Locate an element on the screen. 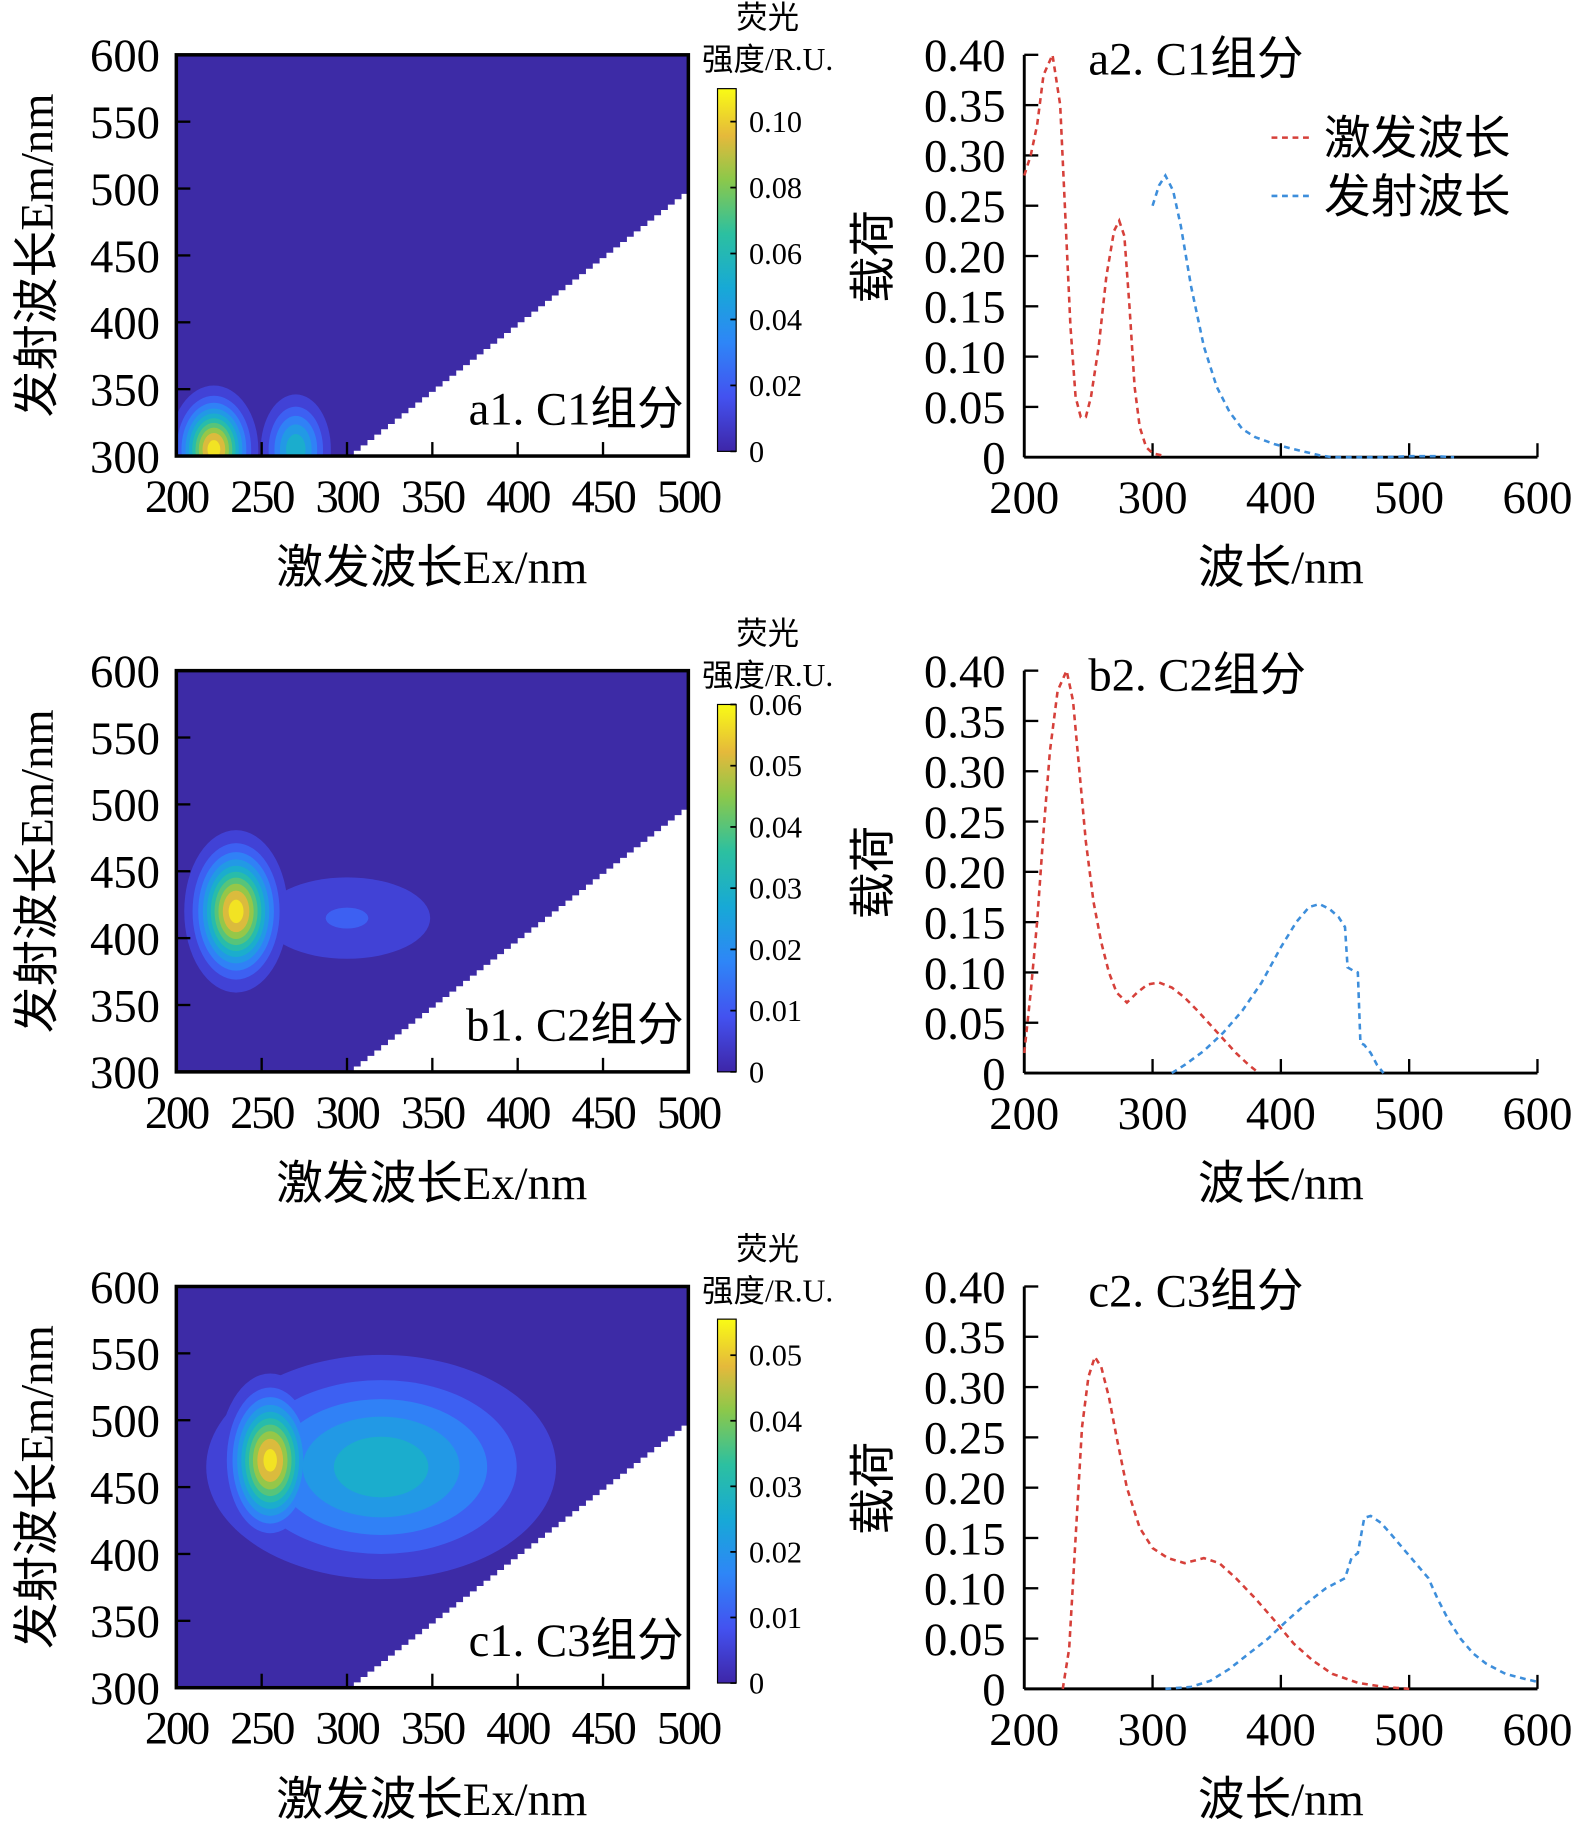 The height and width of the screenshot is (1823, 1575). y-tick-label: 0.40 is located at coordinates (965, 672).